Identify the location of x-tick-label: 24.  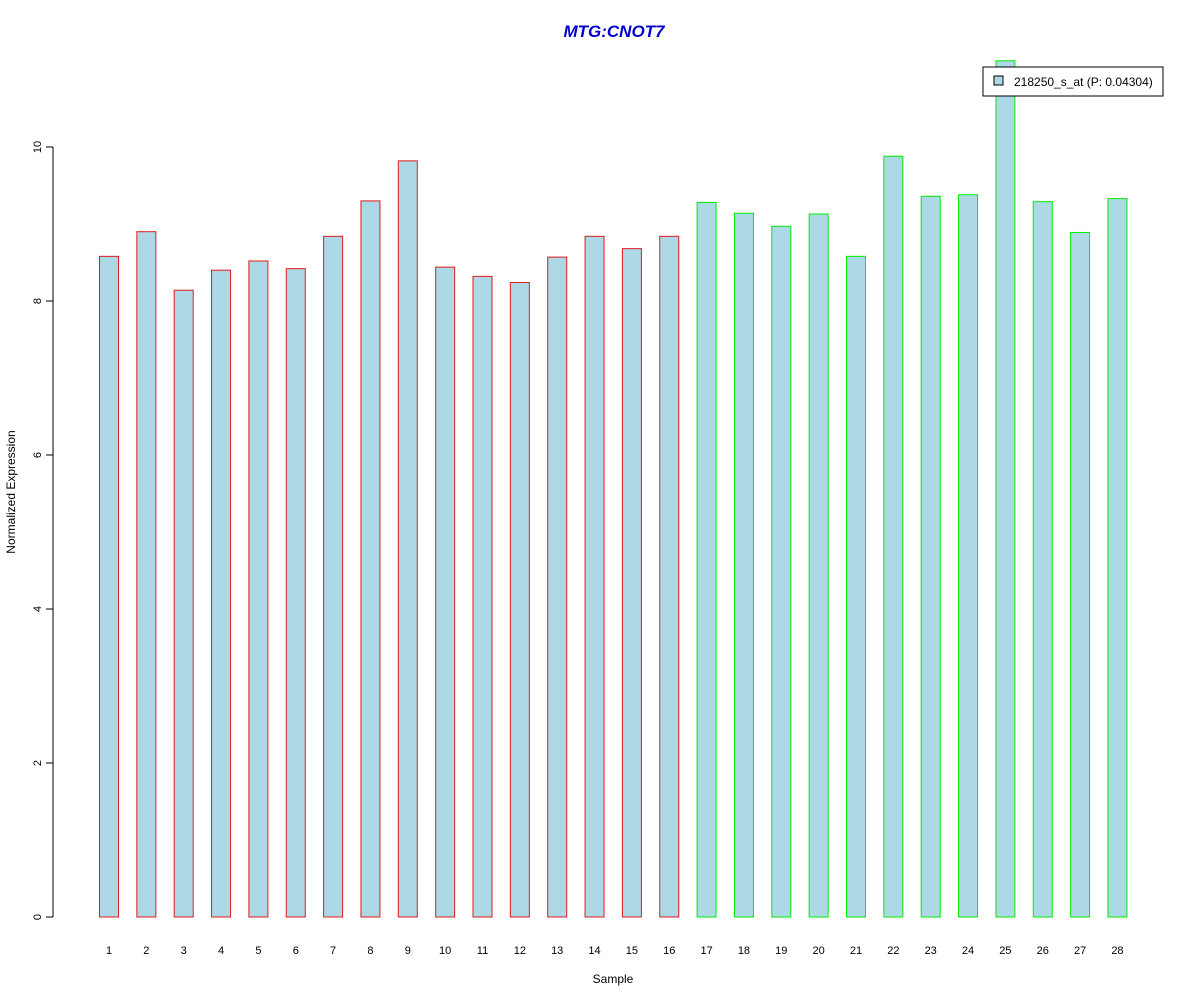
(968, 951).